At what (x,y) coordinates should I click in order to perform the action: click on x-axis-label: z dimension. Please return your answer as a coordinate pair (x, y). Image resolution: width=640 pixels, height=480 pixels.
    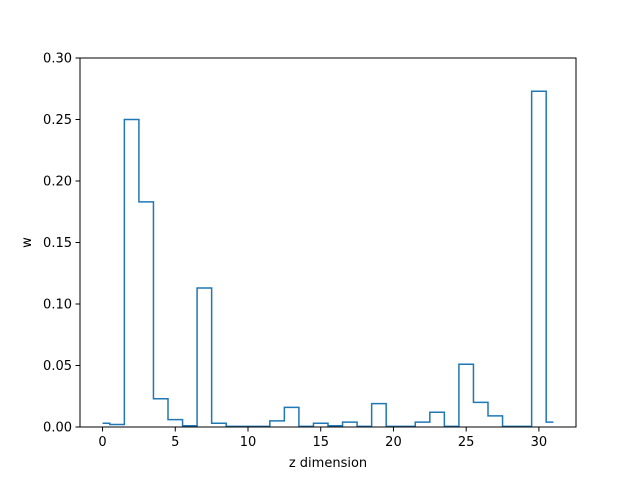
    Looking at the image, I should click on (328, 463).